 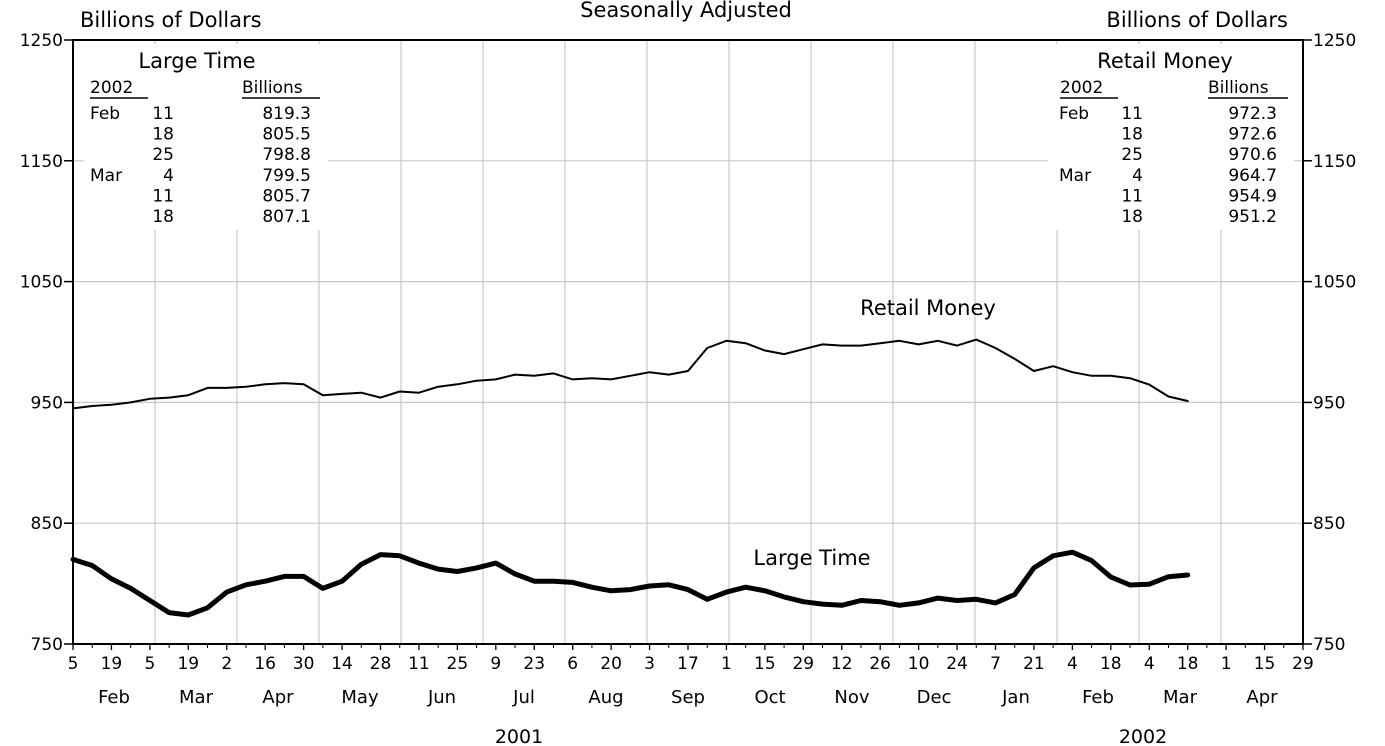 I want to click on inset-row: 11 954.9, so click(x=1199, y=196).